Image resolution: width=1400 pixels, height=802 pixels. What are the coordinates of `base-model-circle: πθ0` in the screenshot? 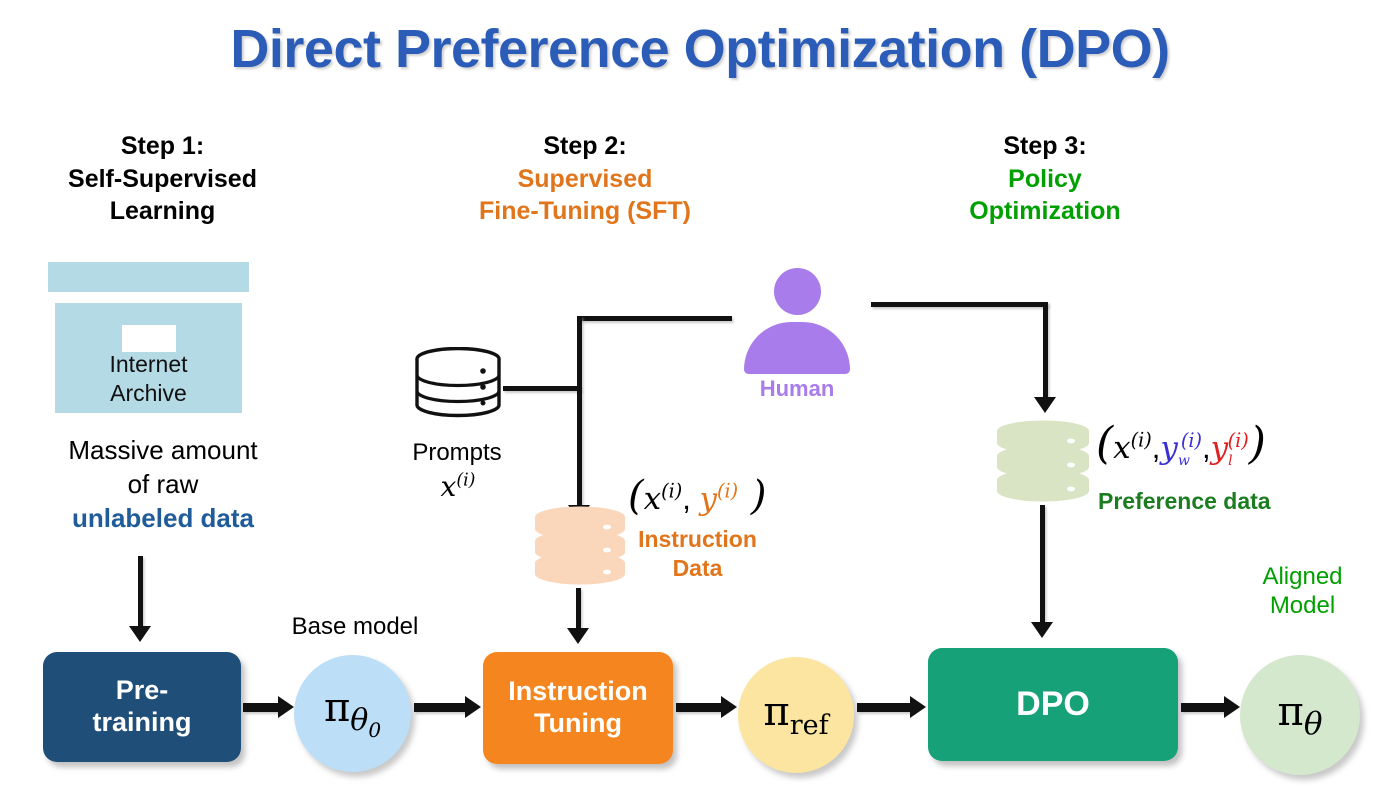 It's located at (352, 713).